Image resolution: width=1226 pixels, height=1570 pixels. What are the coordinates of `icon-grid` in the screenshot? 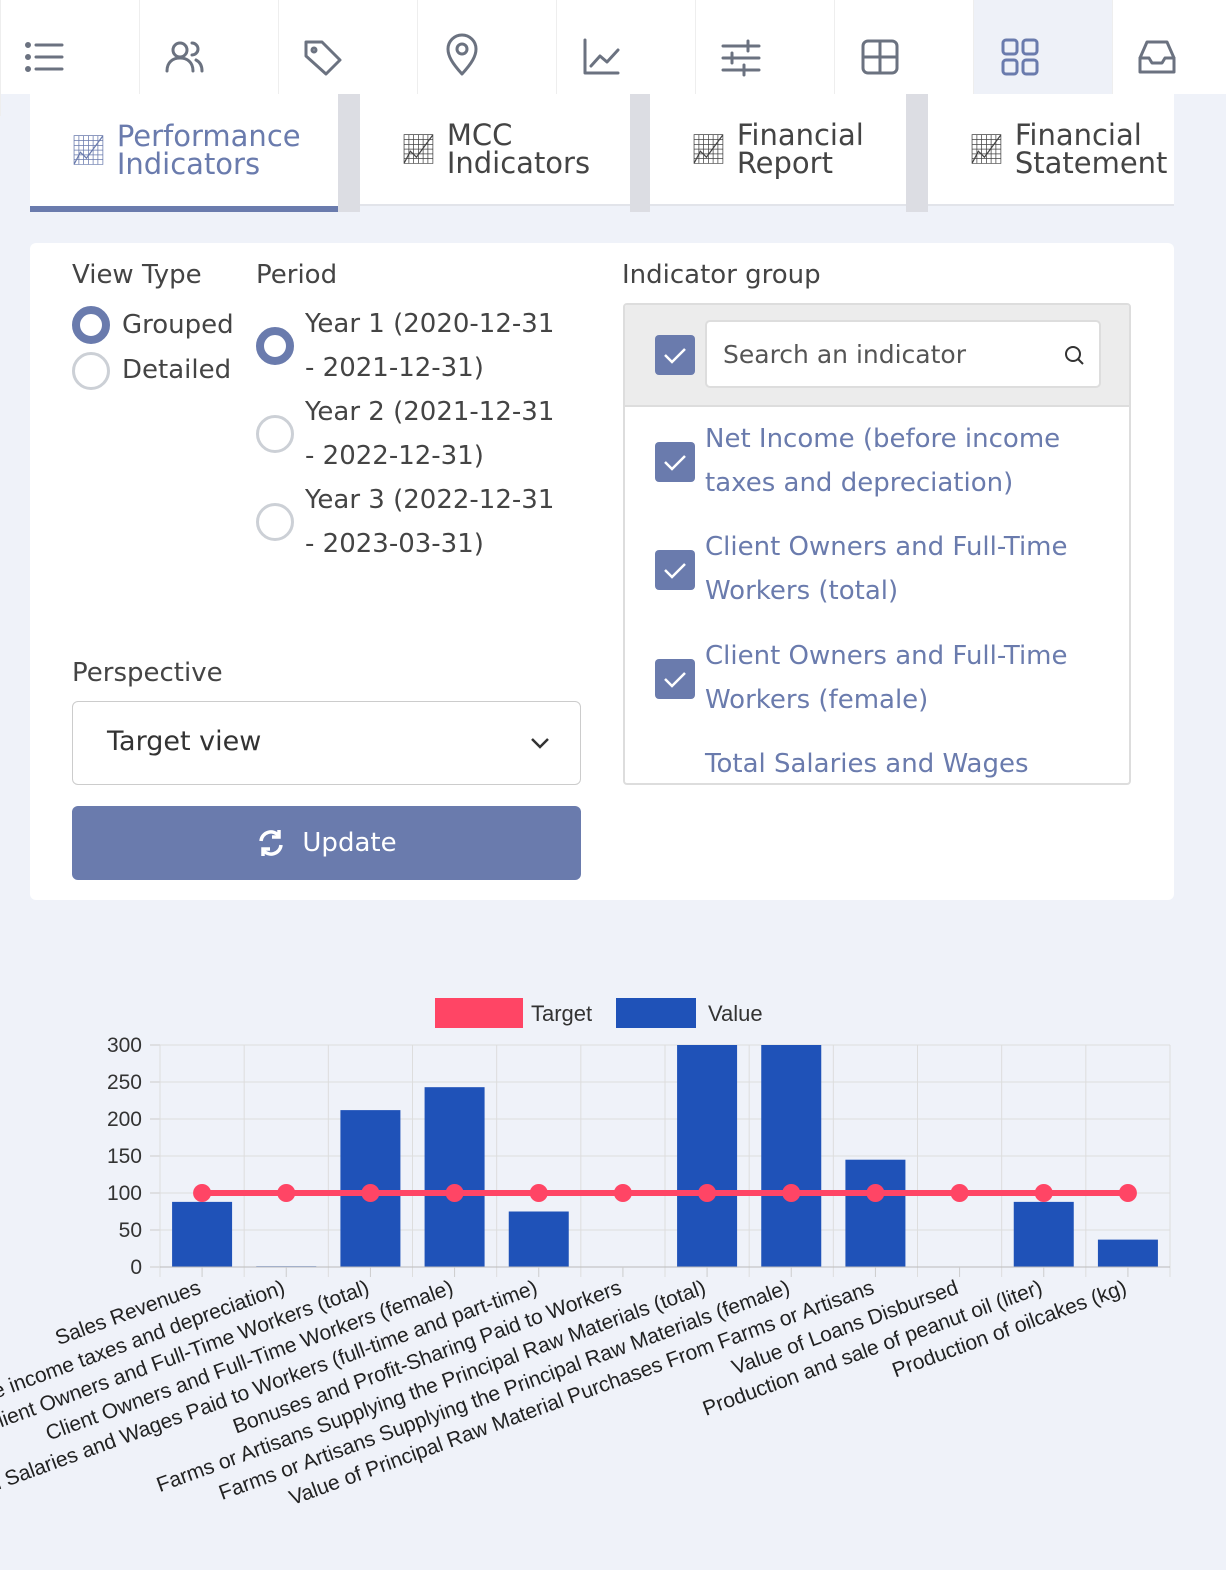 It's located at (1020, 57).